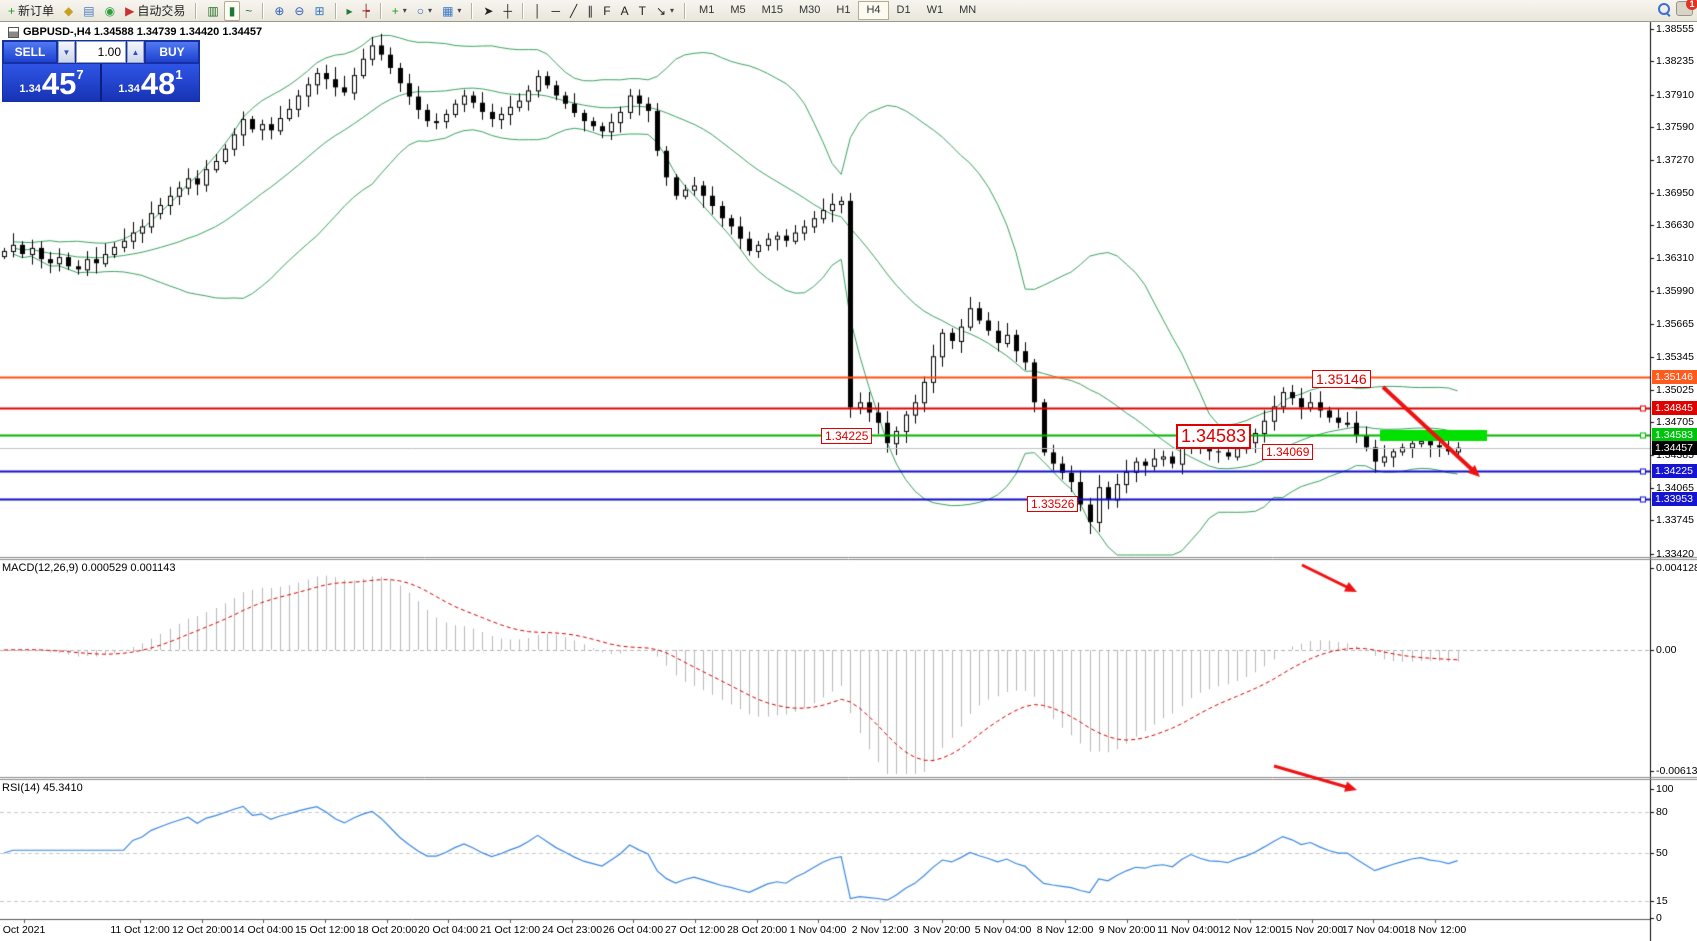 The width and height of the screenshot is (1697, 941). Describe the element at coordinates (903, 10) in the screenshot. I see `tab-timeframe-d1: D1` at that location.